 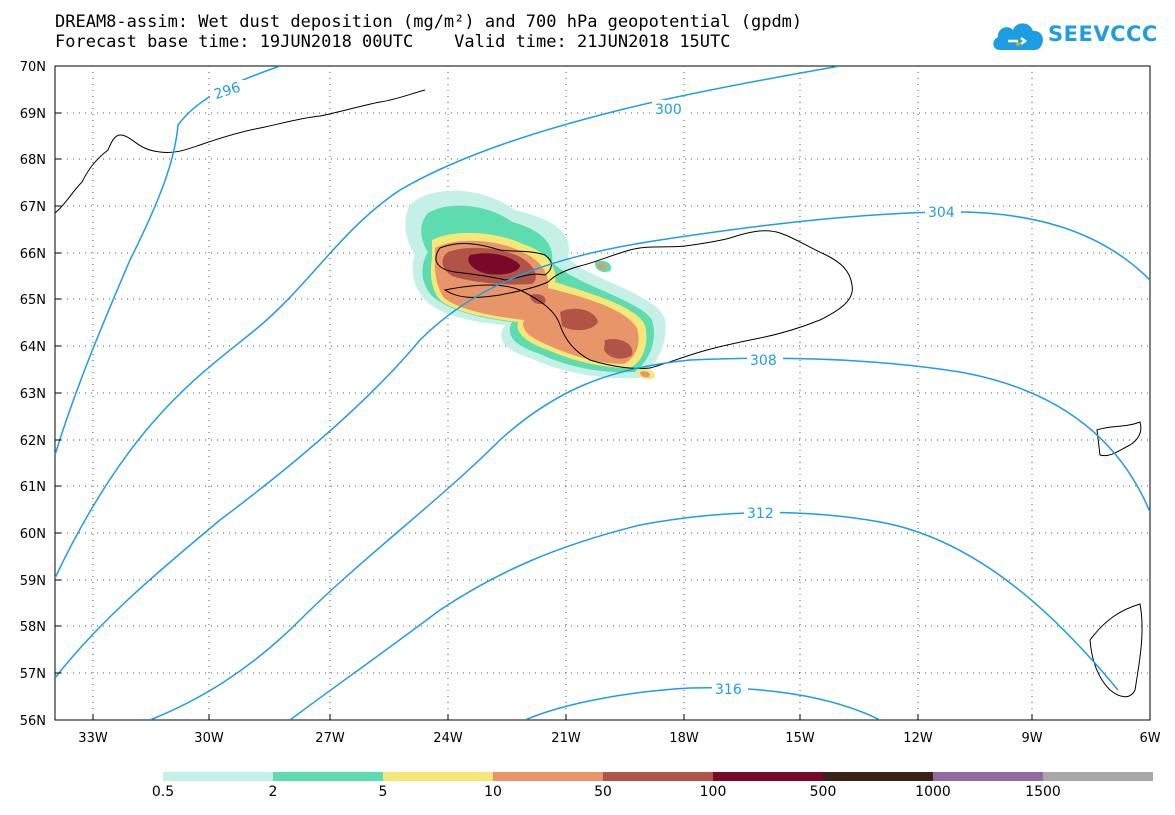 I want to click on contour-label: 300, so click(x=668, y=110).